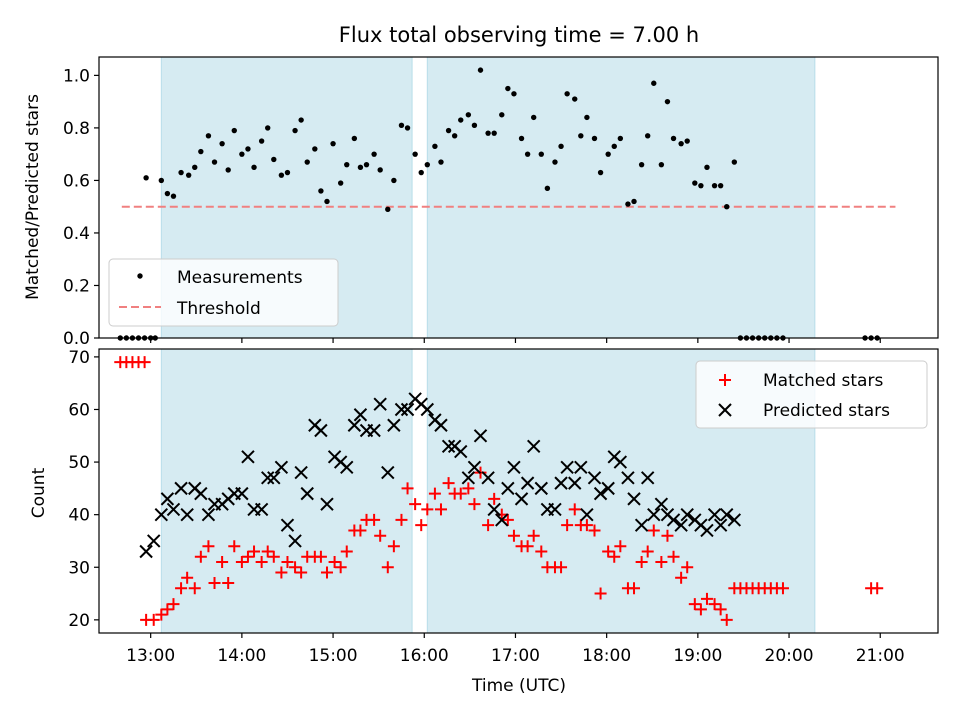 Image resolution: width=960 pixels, height=720 pixels. What do you see at coordinates (240, 278) in the screenshot?
I see `legend-measurements-label: Measurements` at bounding box center [240, 278].